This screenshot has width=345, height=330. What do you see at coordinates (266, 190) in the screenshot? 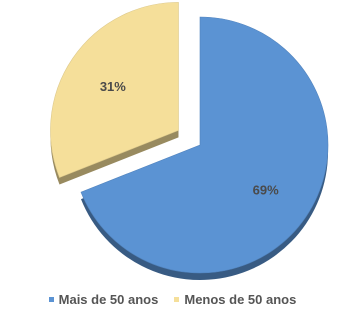
I see `data-label-mais-de-50-anos: 69%` at bounding box center [266, 190].